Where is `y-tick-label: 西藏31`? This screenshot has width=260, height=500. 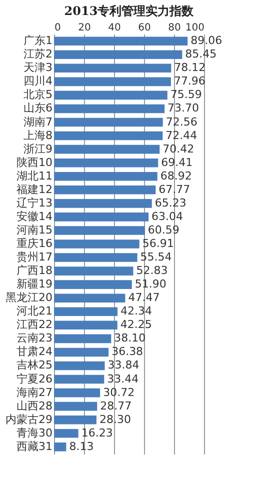 y-tick-label: 西藏31 is located at coordinates (34, 446).